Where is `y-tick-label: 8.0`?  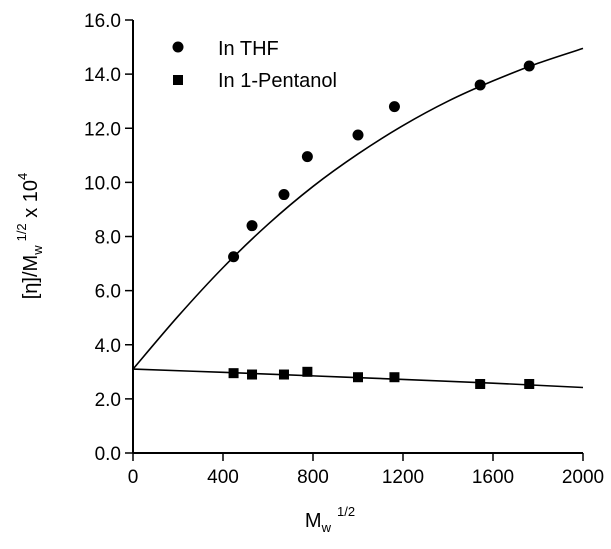 y-tick-label: 8.0 is located at coordinates (108, 238).